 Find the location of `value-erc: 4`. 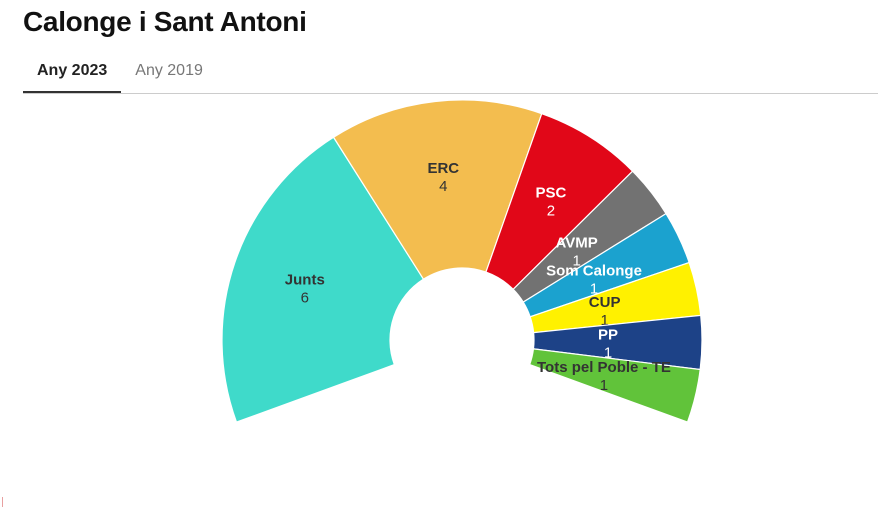

value-erc: 4 is located at coordinates (443, 186).